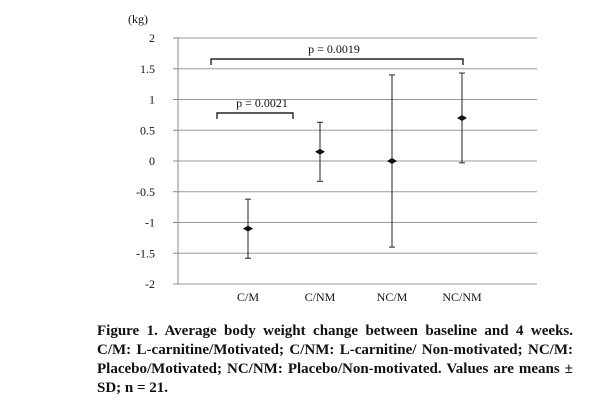  What do you see at coordinates (157, 161) in the screenshot?
I see `y-tick-labels: 2 1.5 1 0.5 0 -0.5 -1 -1.5 -2` at bounding box center [157, 161].